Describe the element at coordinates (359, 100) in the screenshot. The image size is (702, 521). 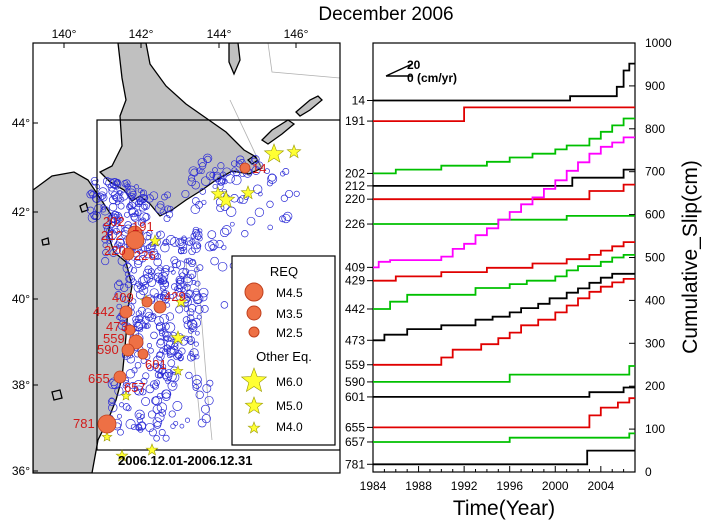
I see `series-label: 14` at that location.